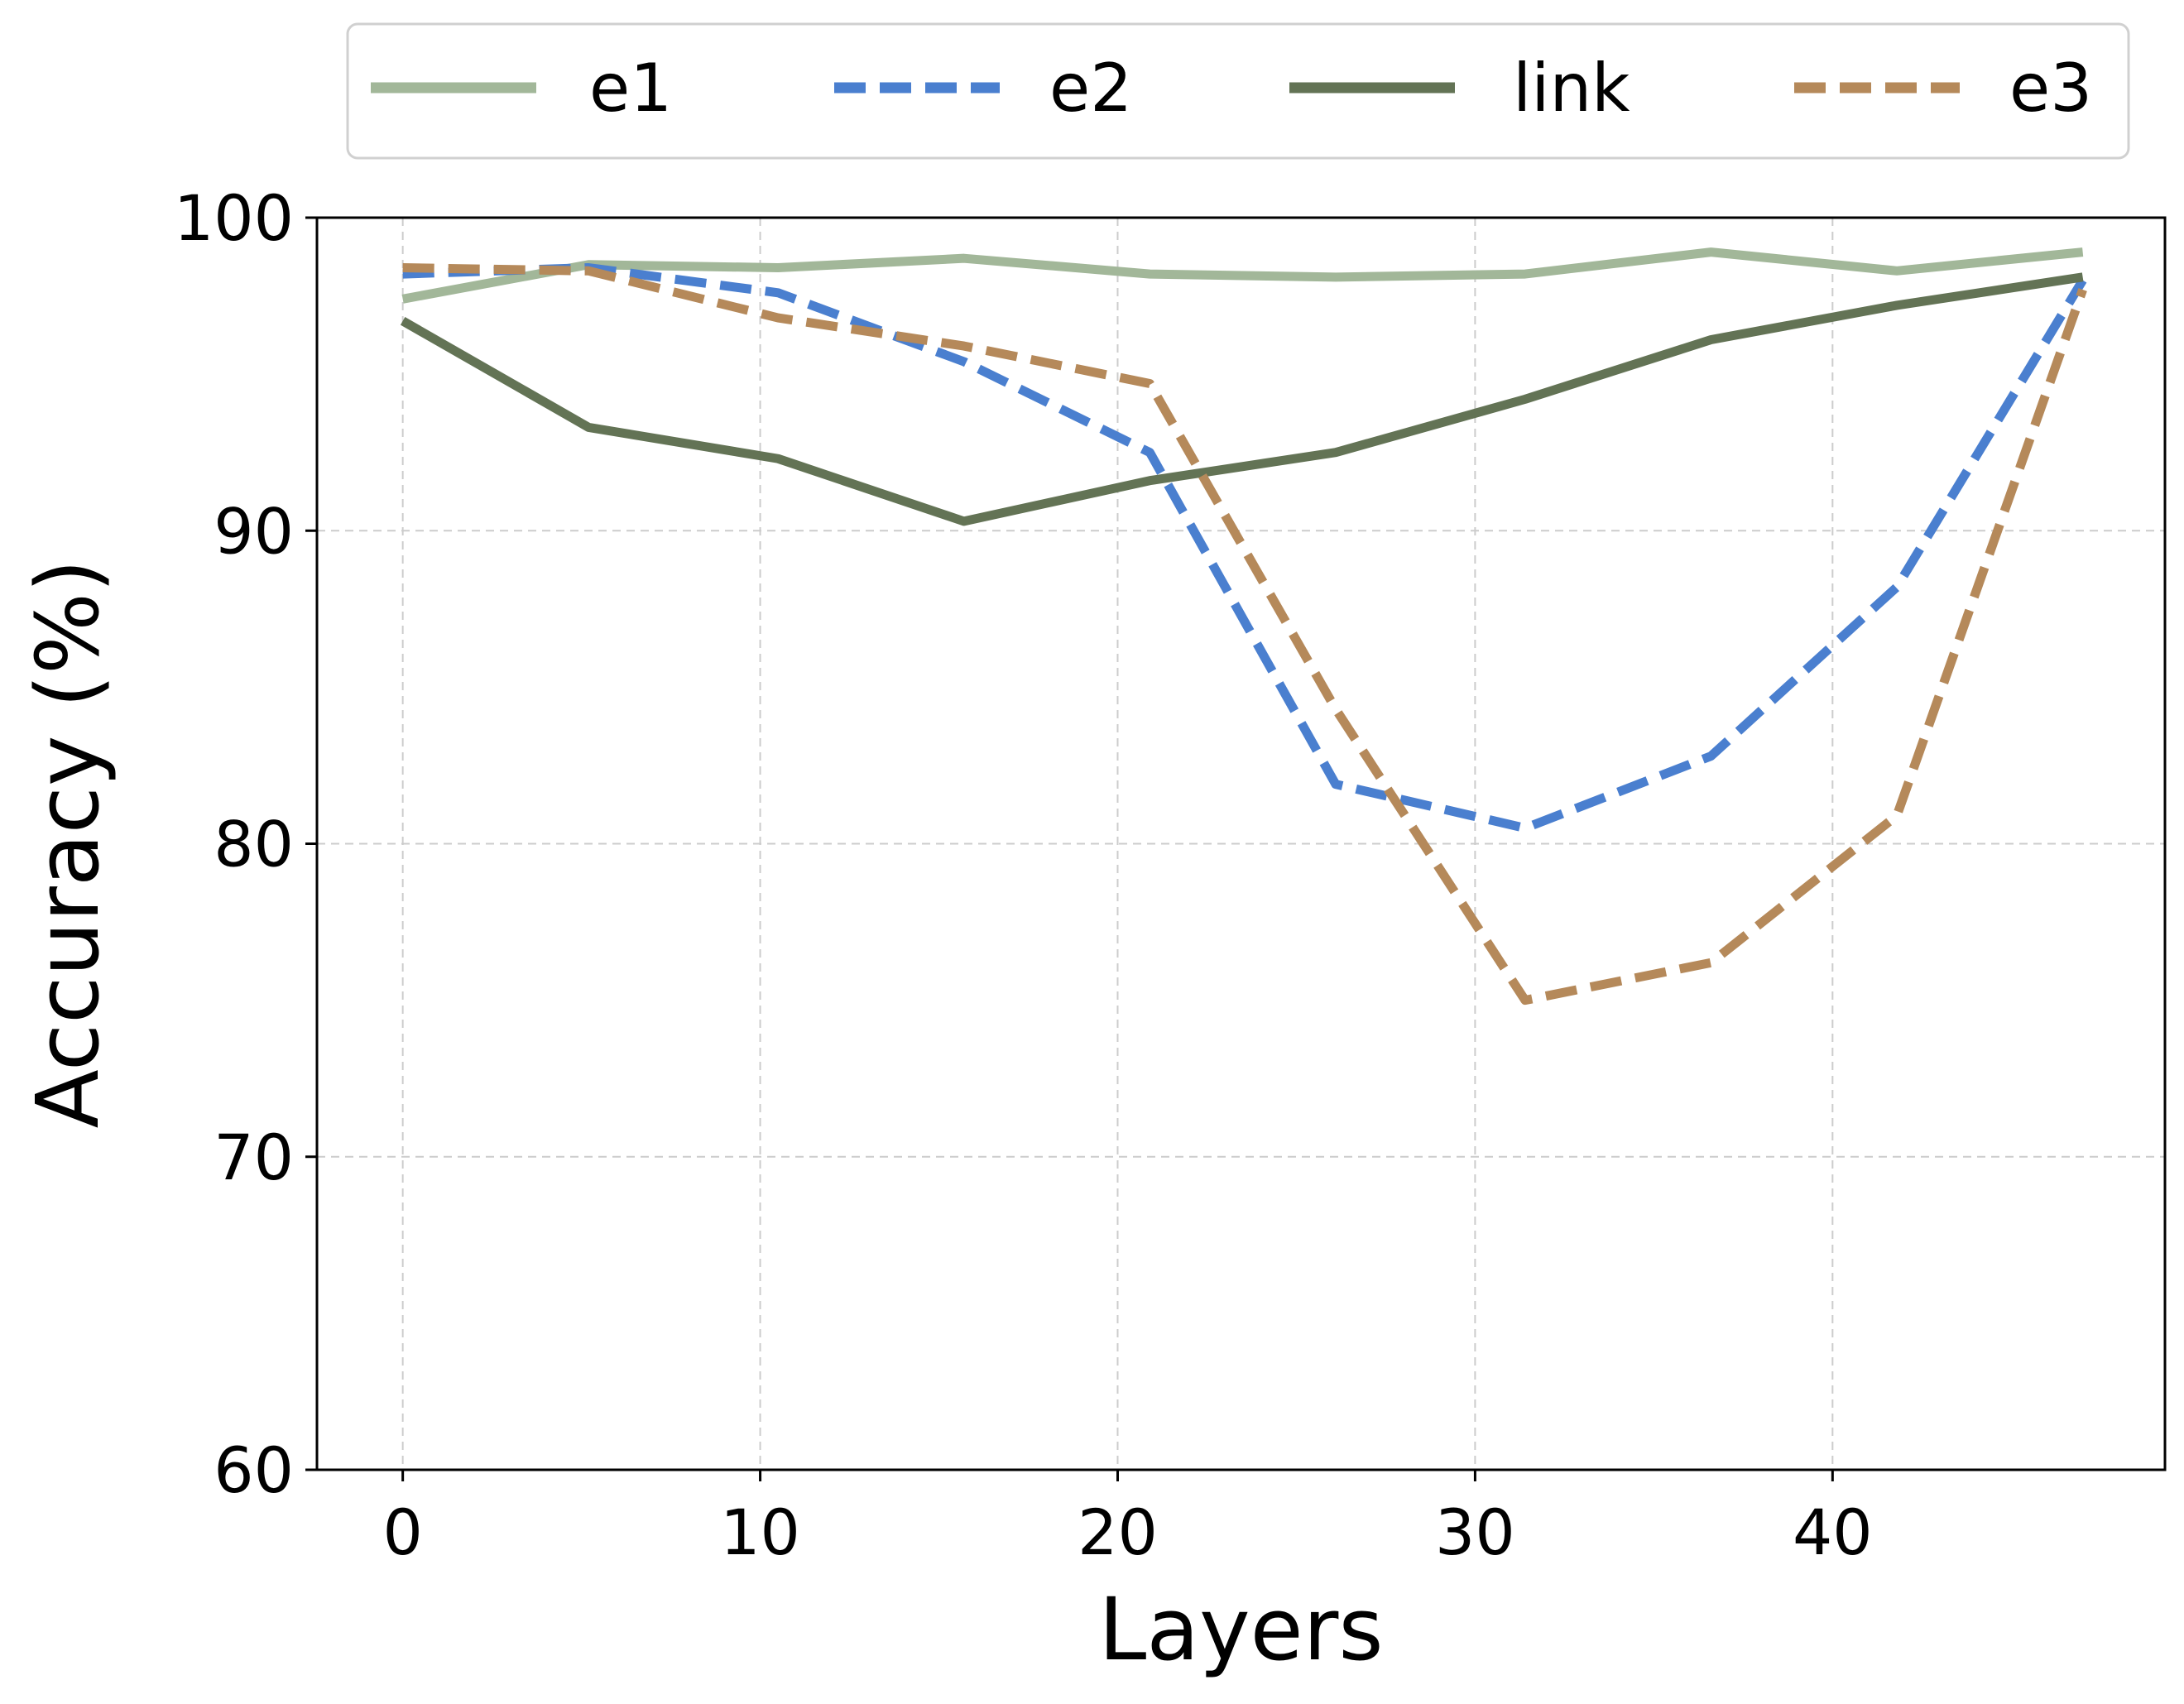 The height and width of the screenshot is (1704, 2184). Describe the element at coordinates (254, 531) in the screenshot. I see `y-tick-label: 90` at that location.